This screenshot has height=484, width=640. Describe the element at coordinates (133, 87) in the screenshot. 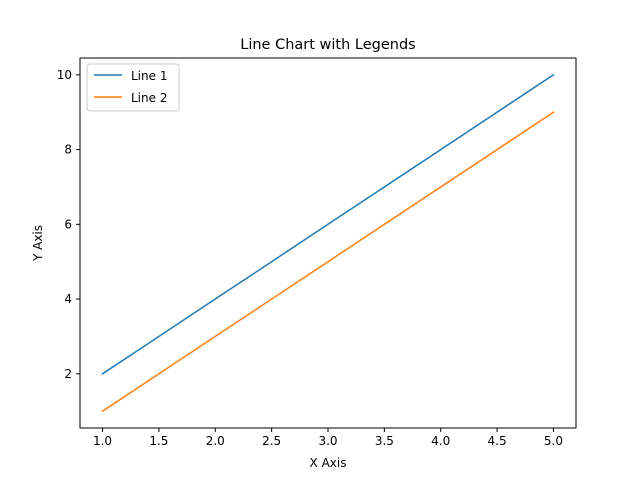

I see `legend: Line 1 Line 2` at that location.